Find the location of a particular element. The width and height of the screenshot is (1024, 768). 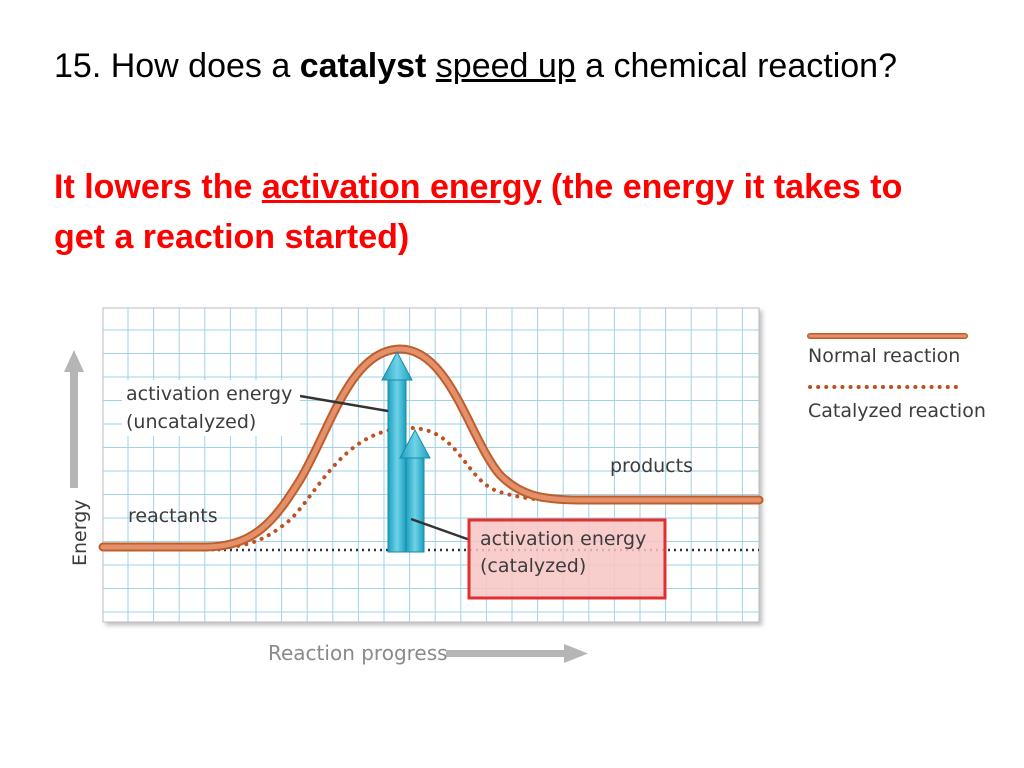

question-underlined-term: speed up is located at coordinates (505, 66).